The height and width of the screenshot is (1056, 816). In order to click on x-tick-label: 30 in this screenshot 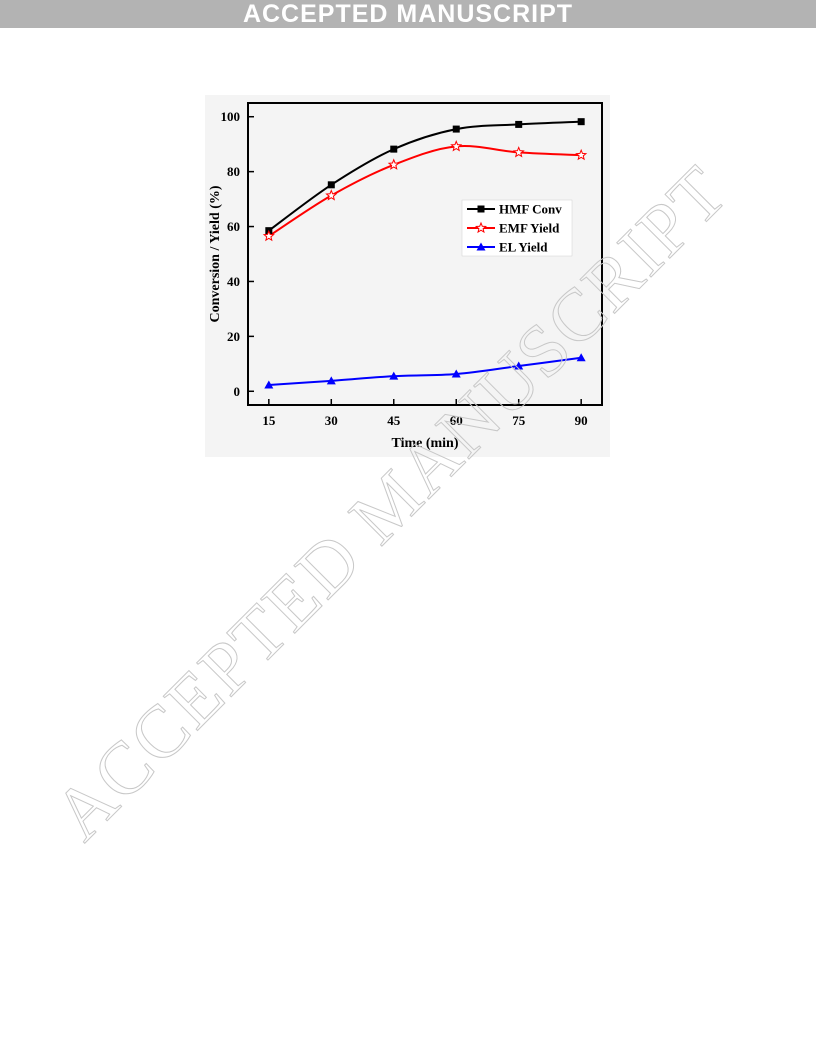, I will do `click(331, 420)`.